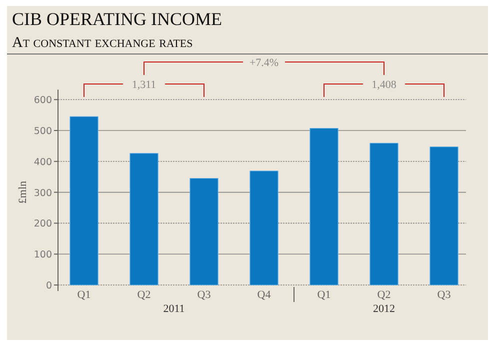 The image size is (495, 348). What do you see at coordinates (264, 63) in the screenshot?
I see `text: +7.4%` at bounding box center [264, 63].